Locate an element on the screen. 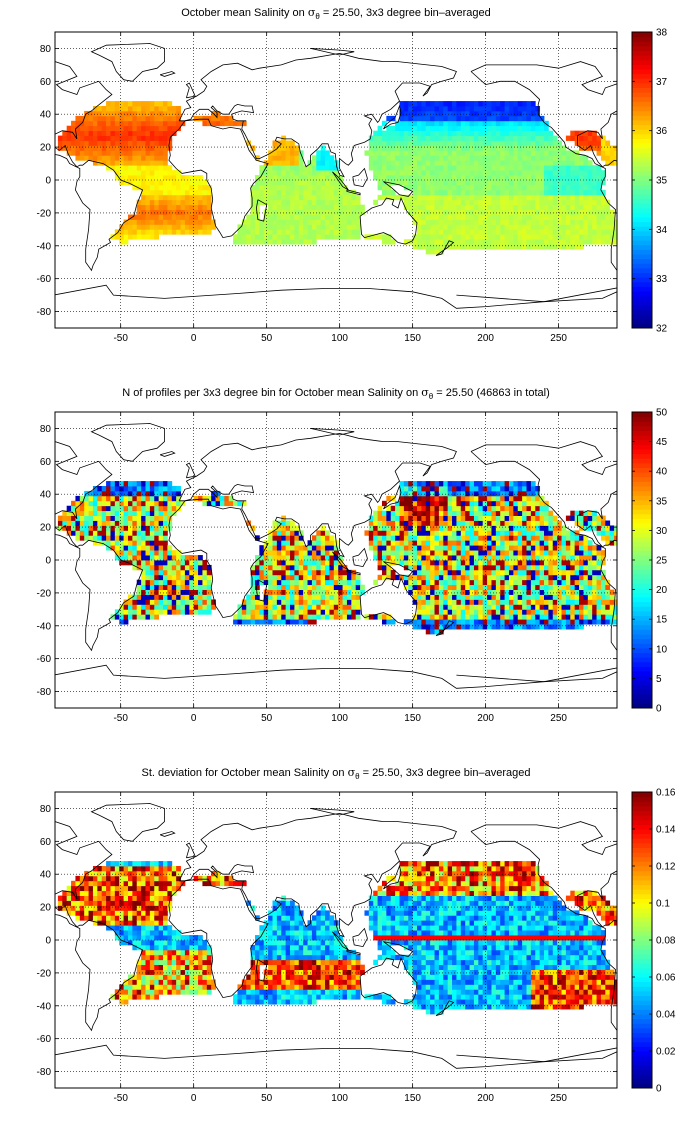 This screenshot has height=1140, width=696. x-tick-label: -50 is located at coordinates (120, 338).